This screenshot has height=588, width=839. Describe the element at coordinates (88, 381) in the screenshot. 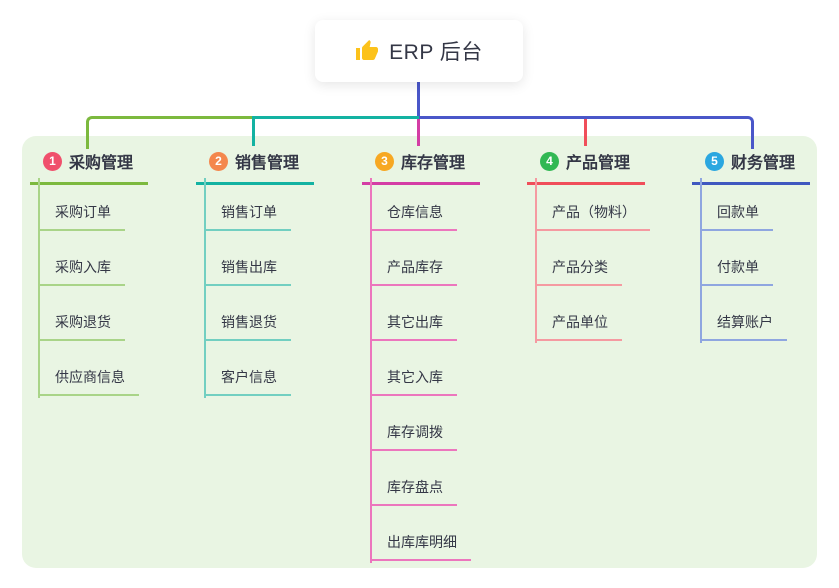

I see `node-item: 供应商信息` at that location.